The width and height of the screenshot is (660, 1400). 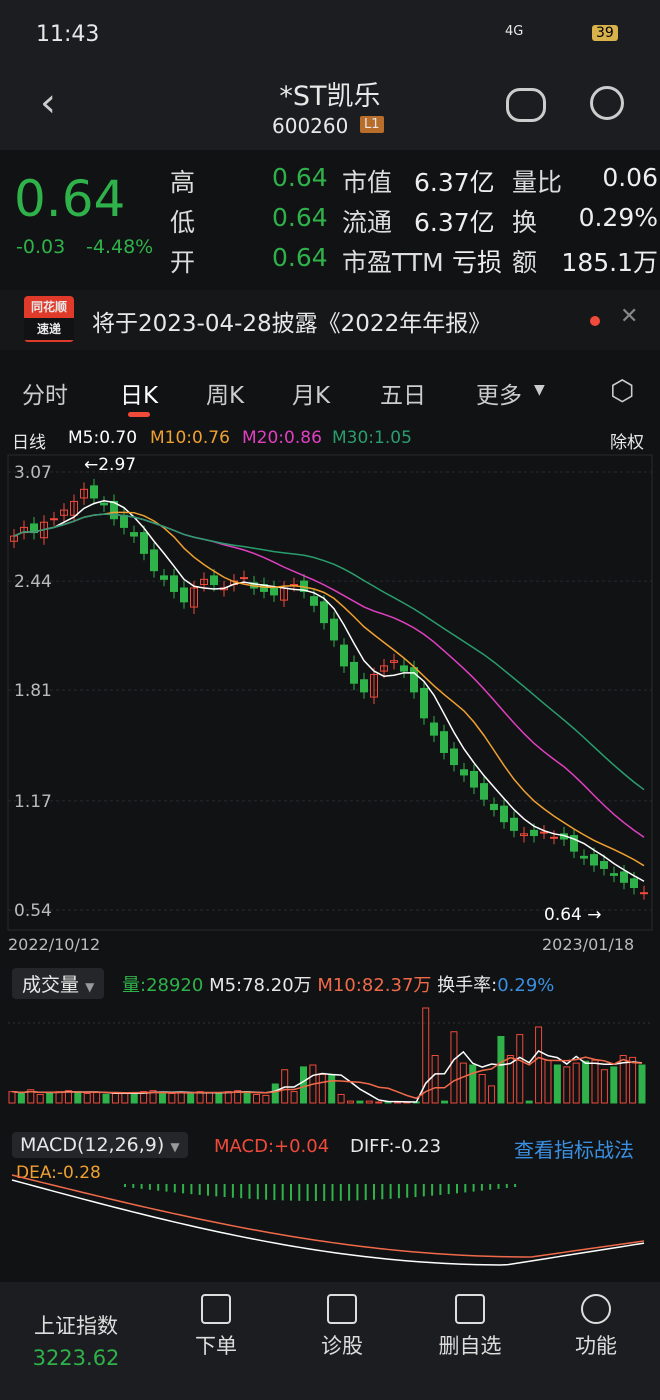 What do you see at coordinates (372, 124) in the screenshot?
I see `level-badge: L1` at bounding box center [372, 124].